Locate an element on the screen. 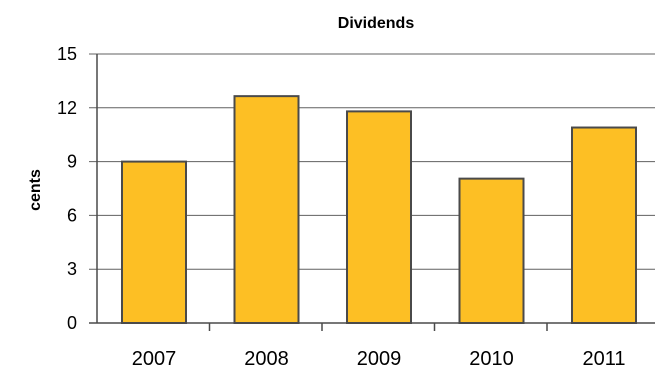 This screenshot has height=376, width=655. y-tick-labels: 0 3 6 9 12 15 is located at coordinates (67, 188).